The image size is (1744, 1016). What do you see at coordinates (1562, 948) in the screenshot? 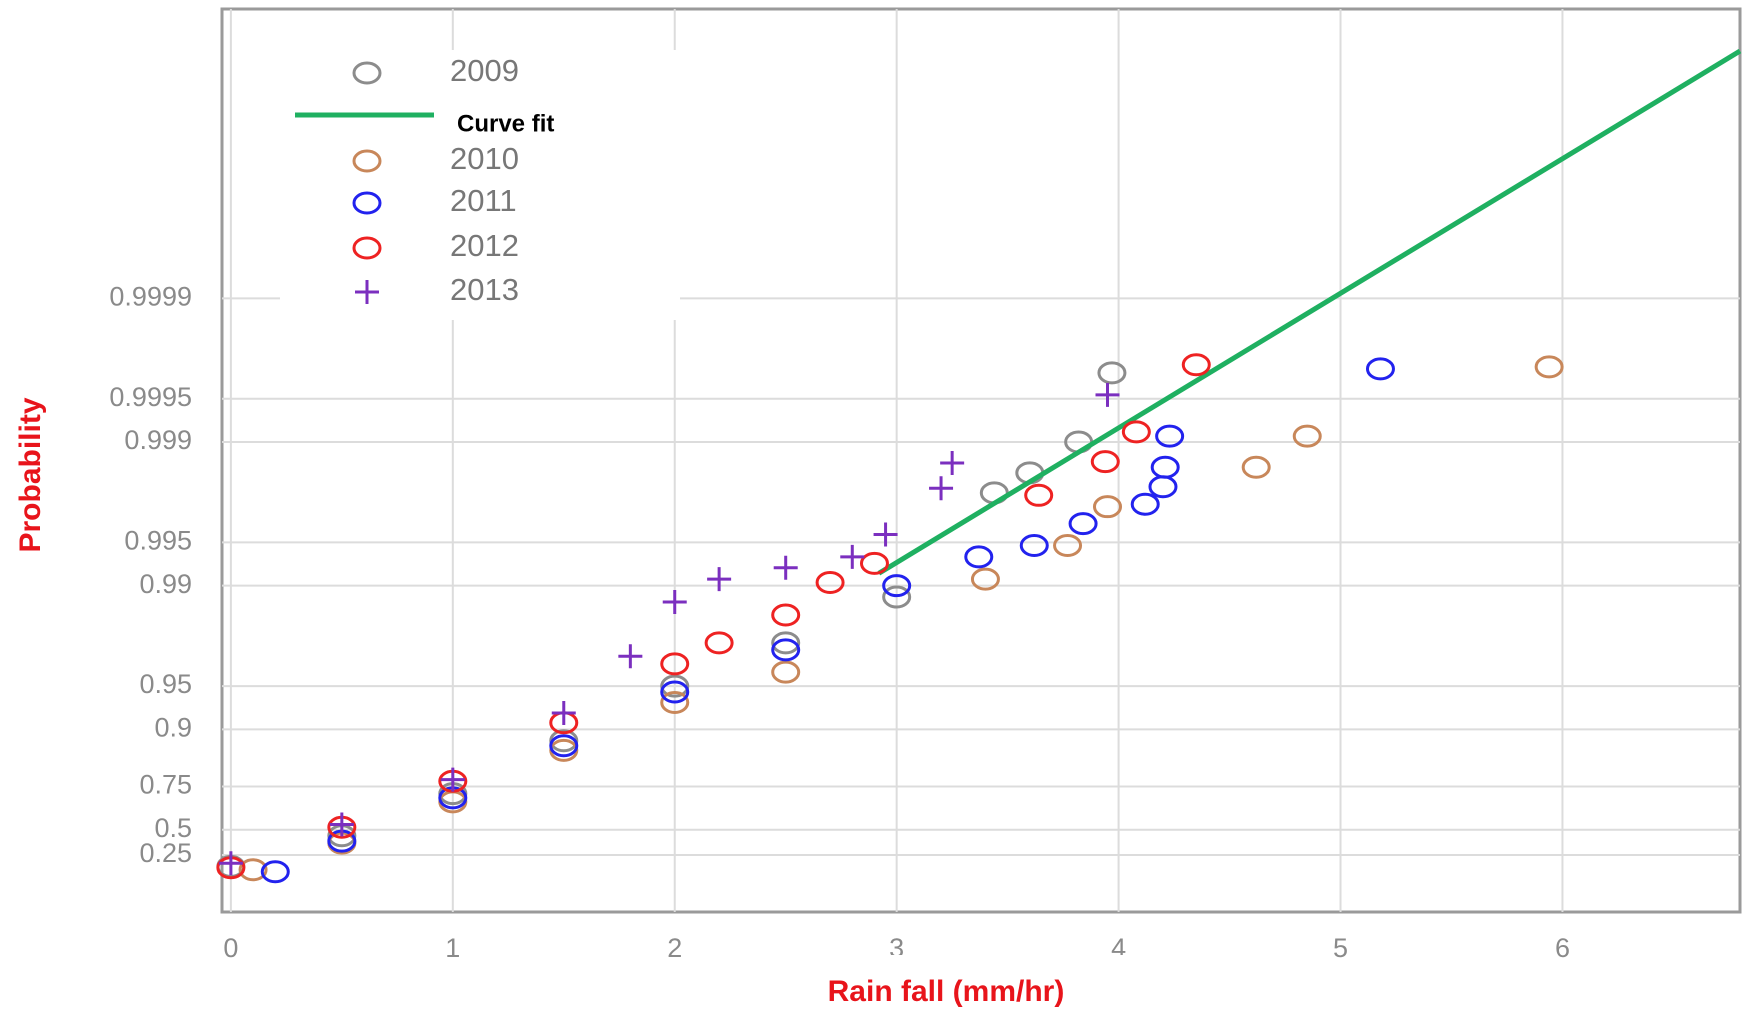
I see `x-tick-label: 6` at bounding box center [1562, 948].